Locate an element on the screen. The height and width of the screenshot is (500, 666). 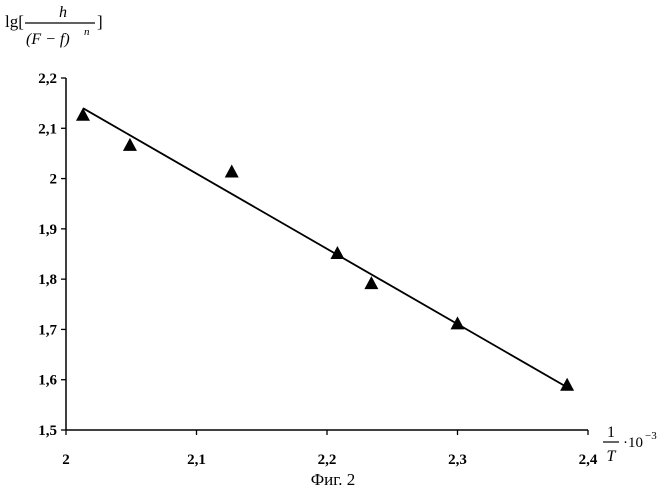
y-ticks: 1,5 1,6 1,7 1,8 1,9 2 2,1 2,2 is located at coordinates (52, 255).